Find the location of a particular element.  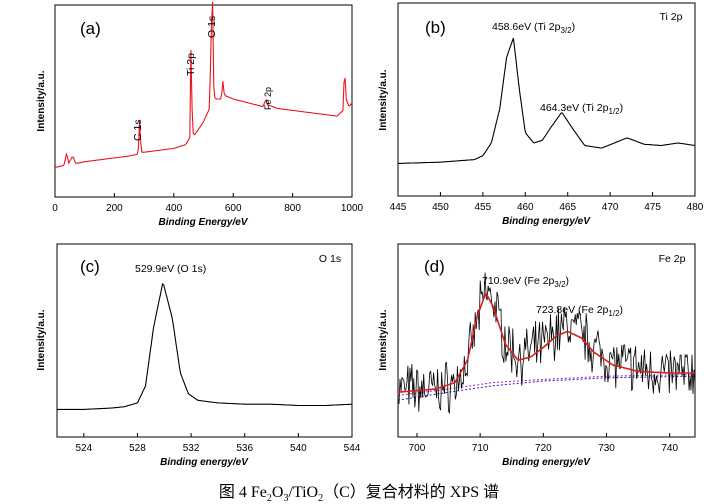

panel-b-label: (b) is located at coordinates (435, 27).